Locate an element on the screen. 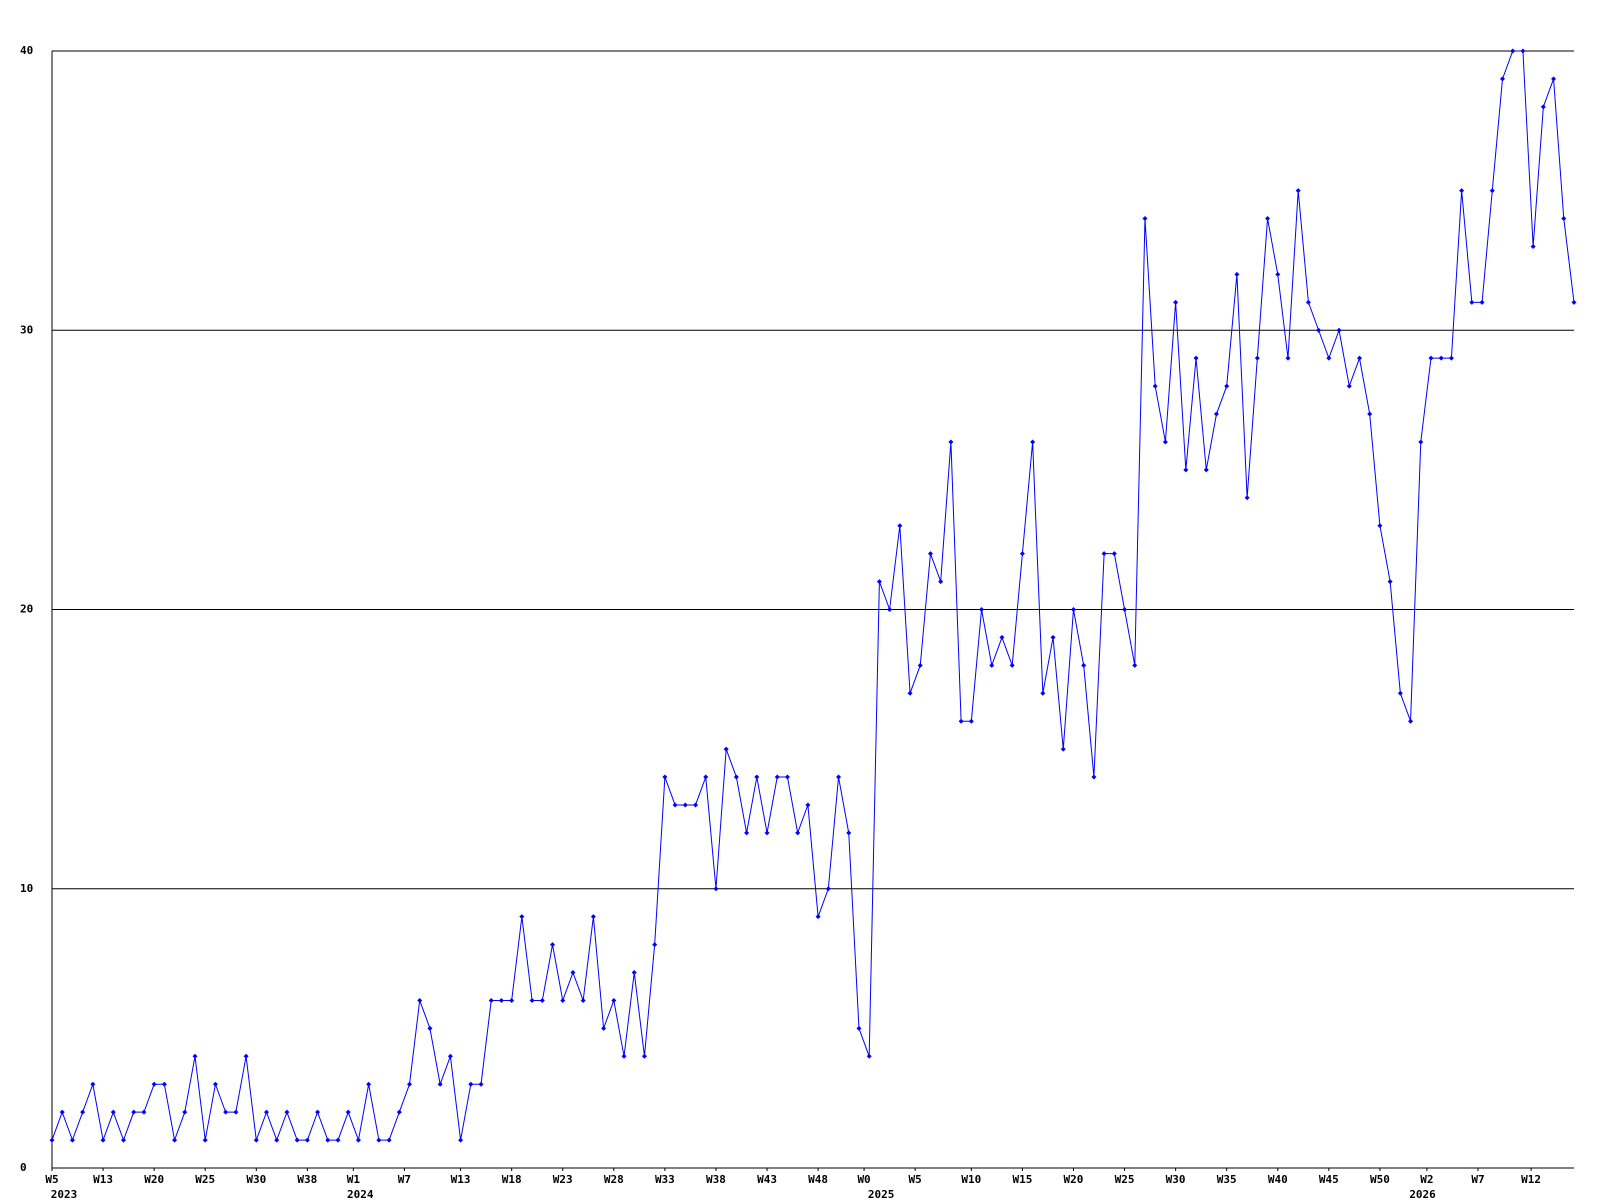 This screenshot has width=1600, height=1200. y-tick-label: 10 is located at coordinates (26, 888).